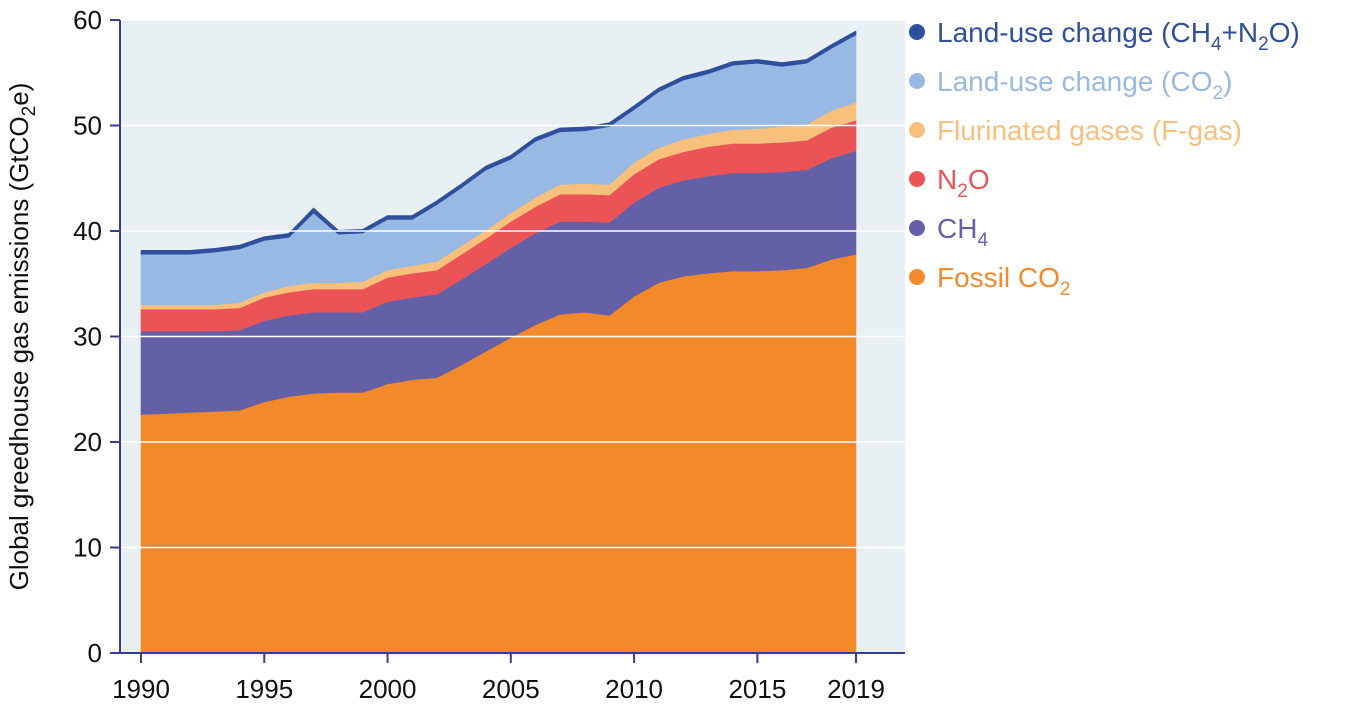 This screenshot has height=717, width=1371. Describe the element at coordinates (388, 689) in the screenshot. I see `x-tick-label: 2000` at that location.